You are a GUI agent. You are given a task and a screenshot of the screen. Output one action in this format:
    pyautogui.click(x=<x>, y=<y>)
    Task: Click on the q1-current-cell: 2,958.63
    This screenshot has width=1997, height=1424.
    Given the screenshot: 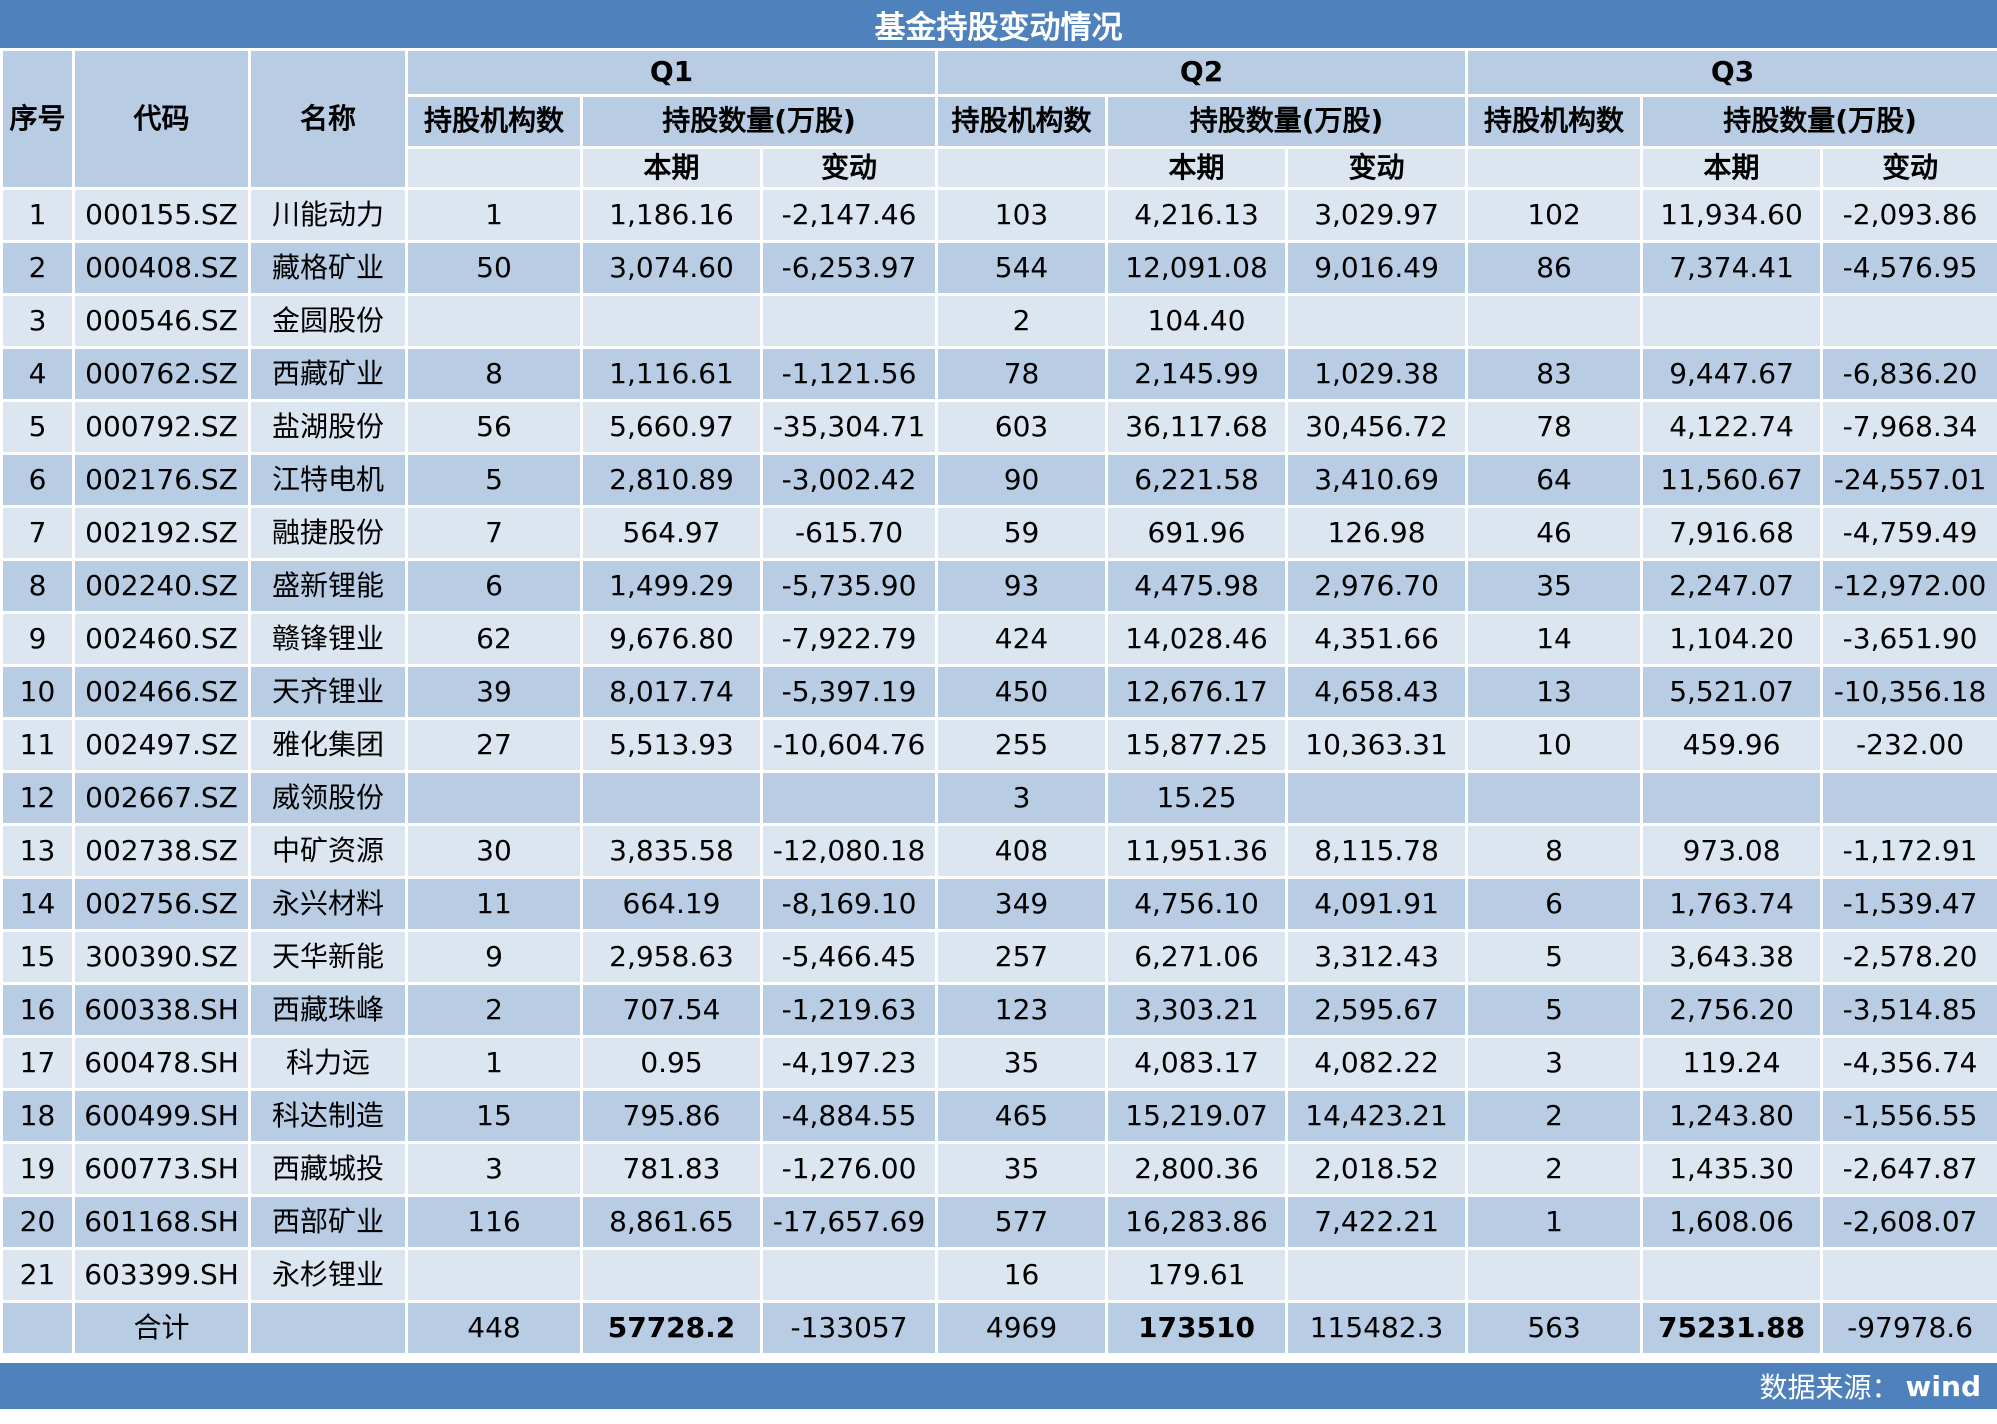 What is the action you would take?
    pyautogui.click(x=671, y=957)
    